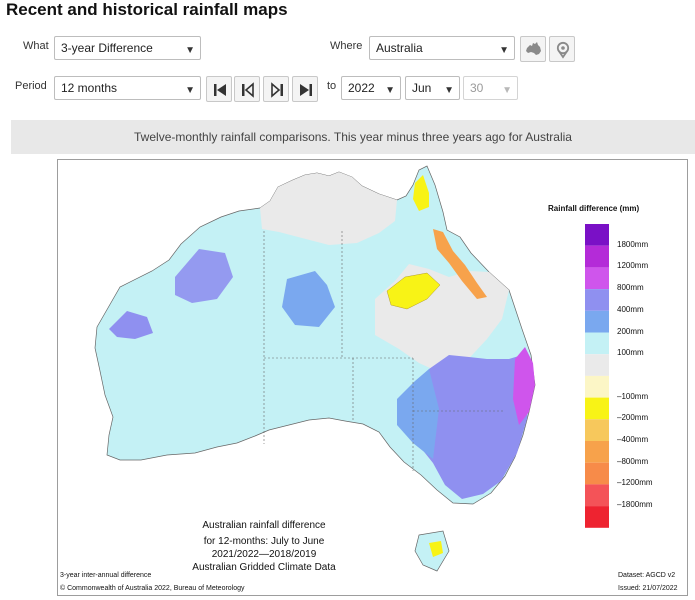  What do you see at coordinates (633, 266) in the screenshot?
I see `legend-label: 1200mm` at bounding box center [633, 266].